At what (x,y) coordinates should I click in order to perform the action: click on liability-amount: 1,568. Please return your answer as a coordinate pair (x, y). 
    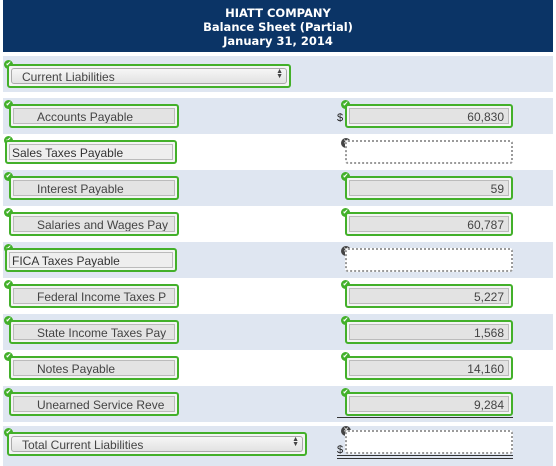
    Looking at the image, I should click on (429, 332).